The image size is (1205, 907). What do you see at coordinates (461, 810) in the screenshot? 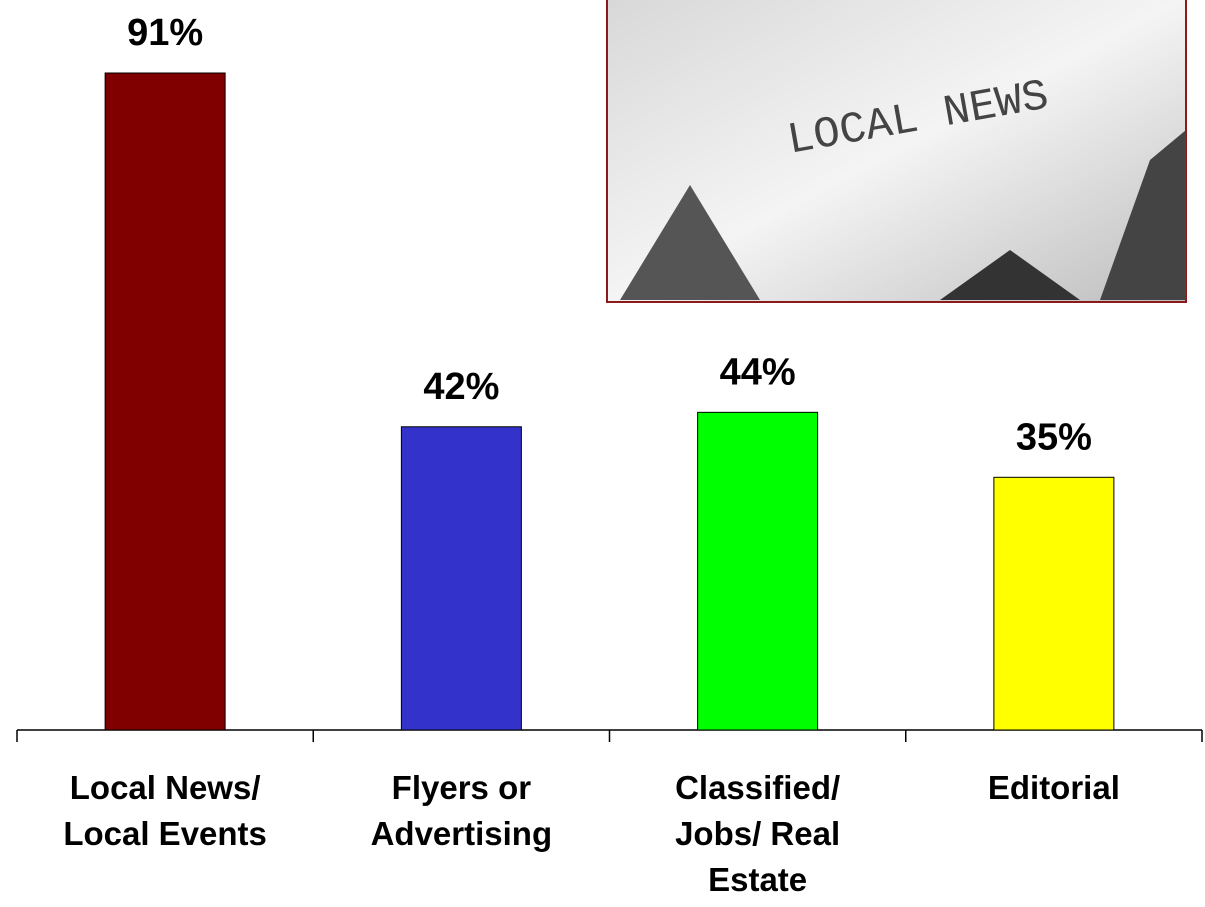
I see `x-tick-label: Flyers or Advertising` at bounding box center [461, 810].